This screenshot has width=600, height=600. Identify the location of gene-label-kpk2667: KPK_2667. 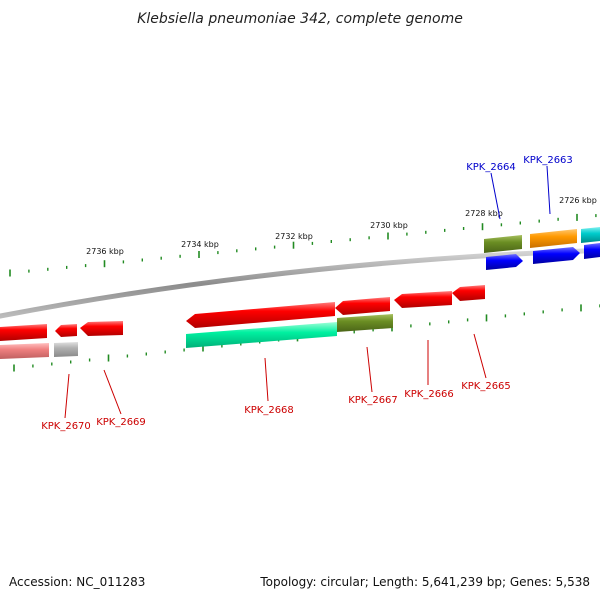
(373, 400).